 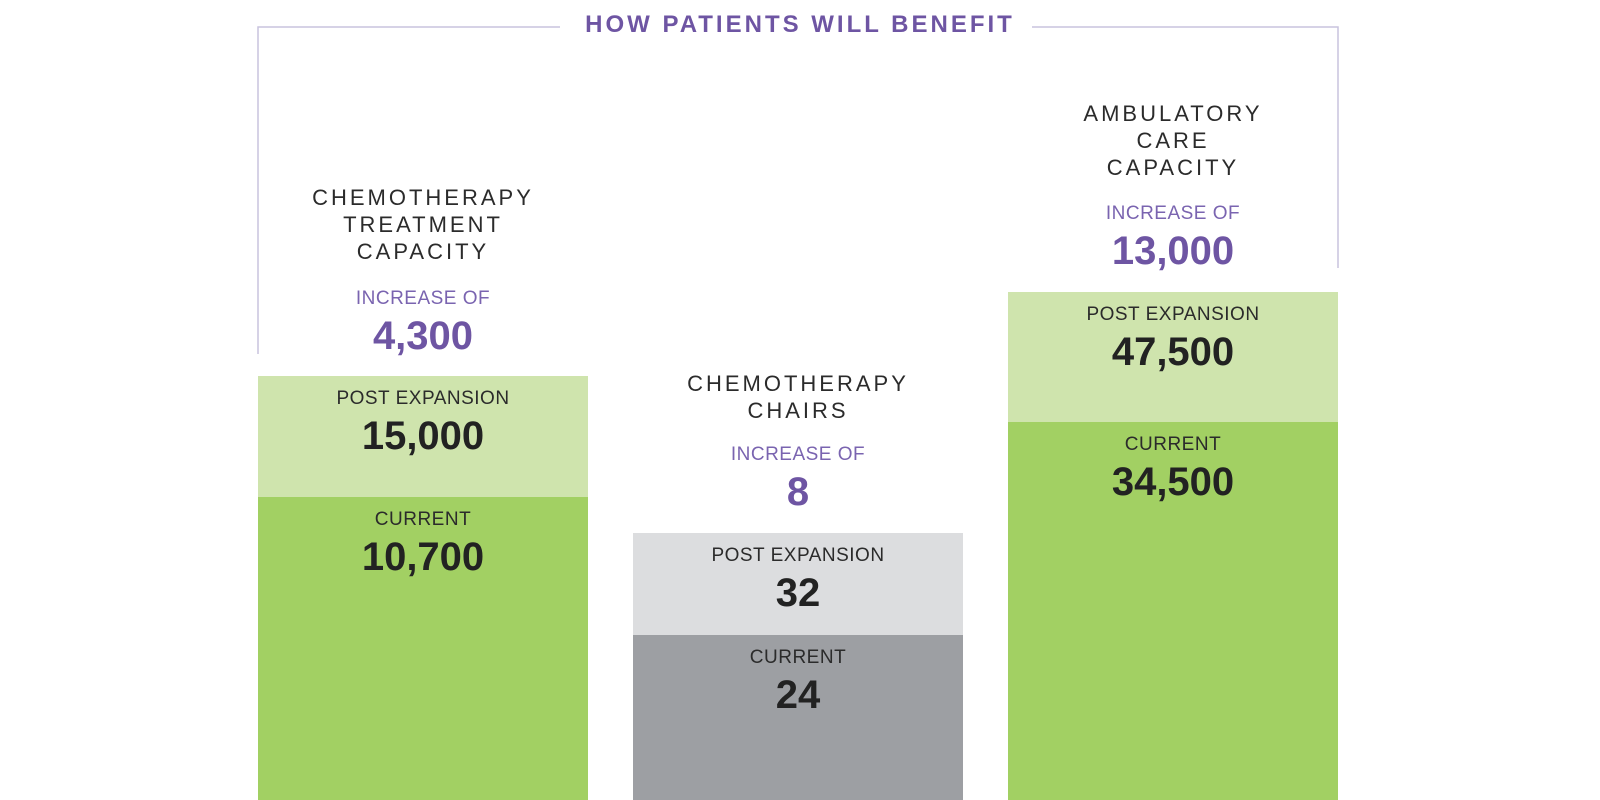 I want to click on chart-3-bar-post-expansion: POST EXPANSION 47,500, so click(x=1173, y=357).